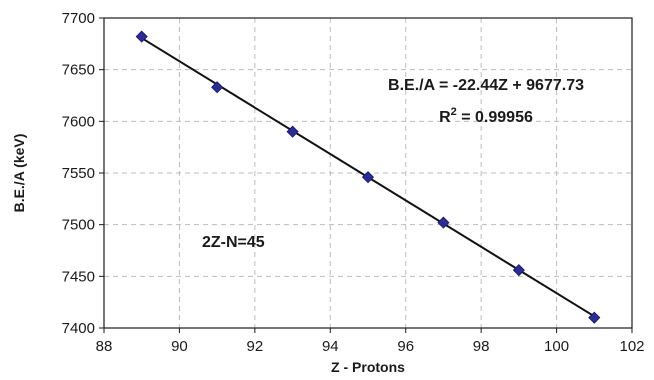  What do you see at coordinates (495, 117) in the screenshot?
I see `r-squared-value: = 0.99956` at bounding box center [495, 117].